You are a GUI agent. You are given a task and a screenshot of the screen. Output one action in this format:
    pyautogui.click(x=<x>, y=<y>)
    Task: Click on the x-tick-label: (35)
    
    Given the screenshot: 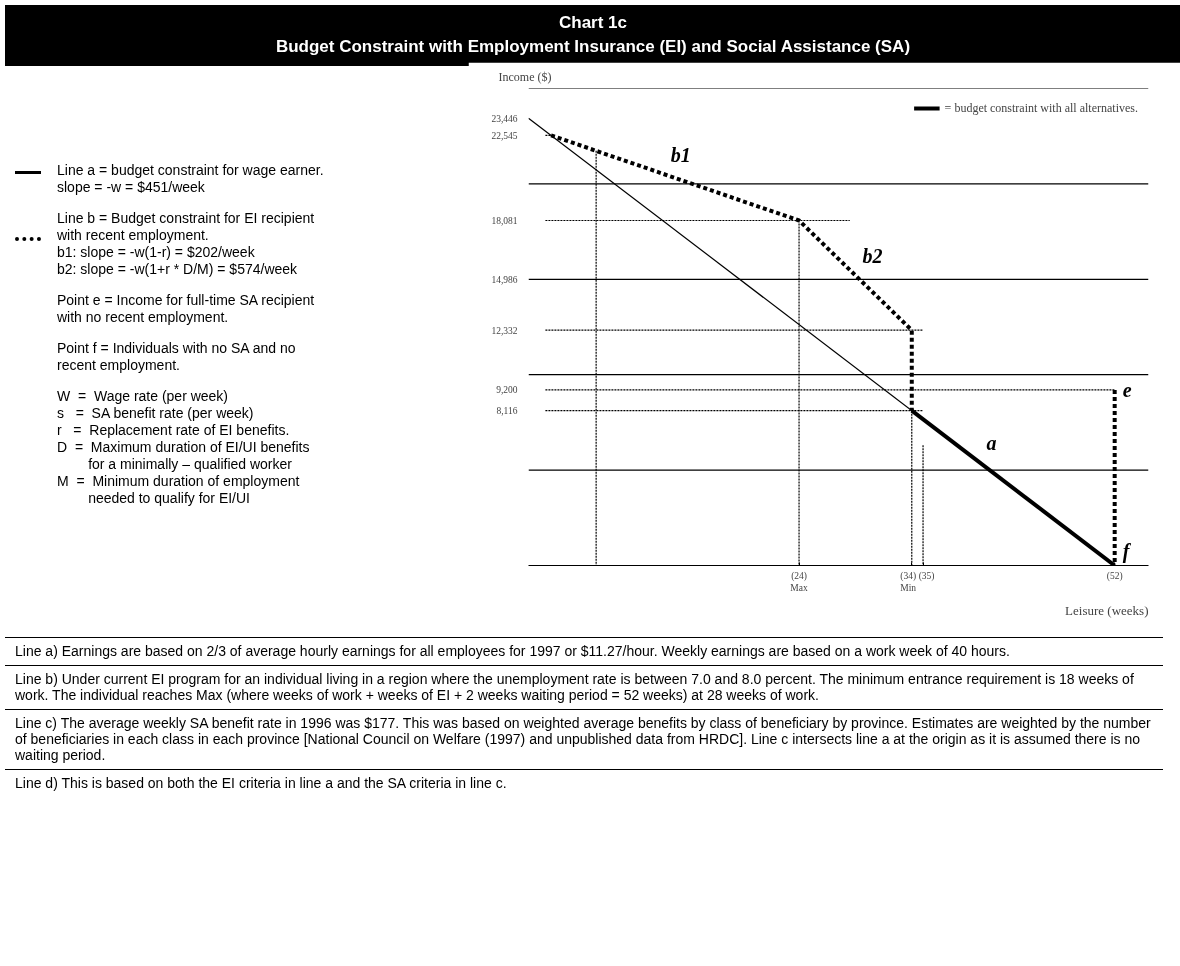 What is the action you would take?
    pyautogui.click(x=926, y=575)
    